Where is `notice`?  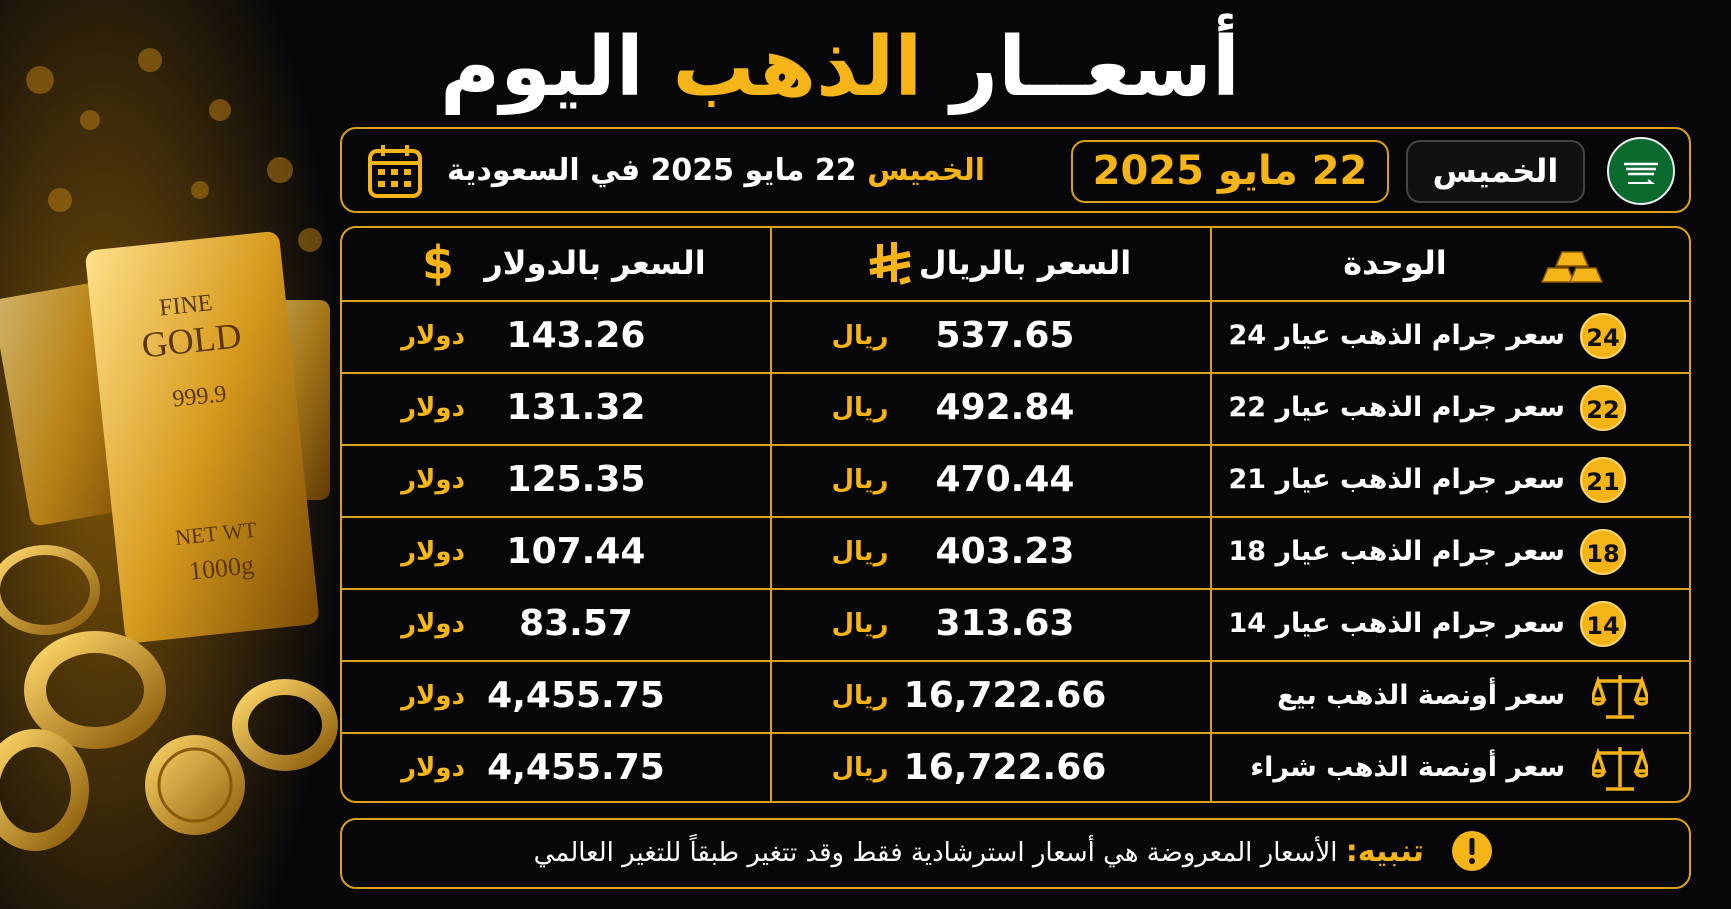
notice is located at coordinates (1015, 853).